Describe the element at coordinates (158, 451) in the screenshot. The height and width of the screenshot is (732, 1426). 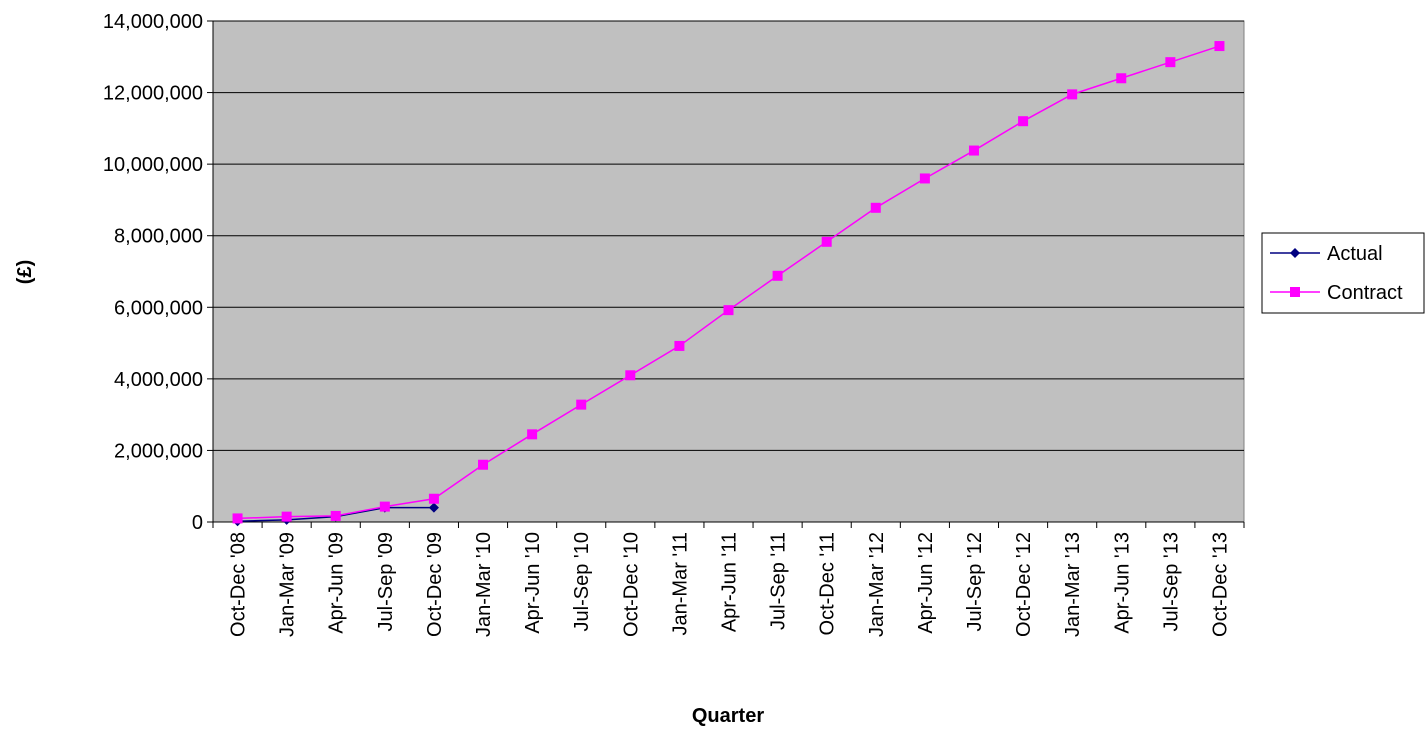
I see `y-tick-label: 2,000,000` at that location.